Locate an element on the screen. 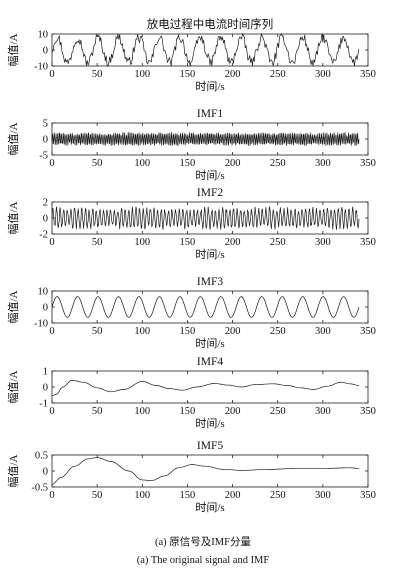  panel-2-ytick-label: -5 is located at coordinates (43, 156).